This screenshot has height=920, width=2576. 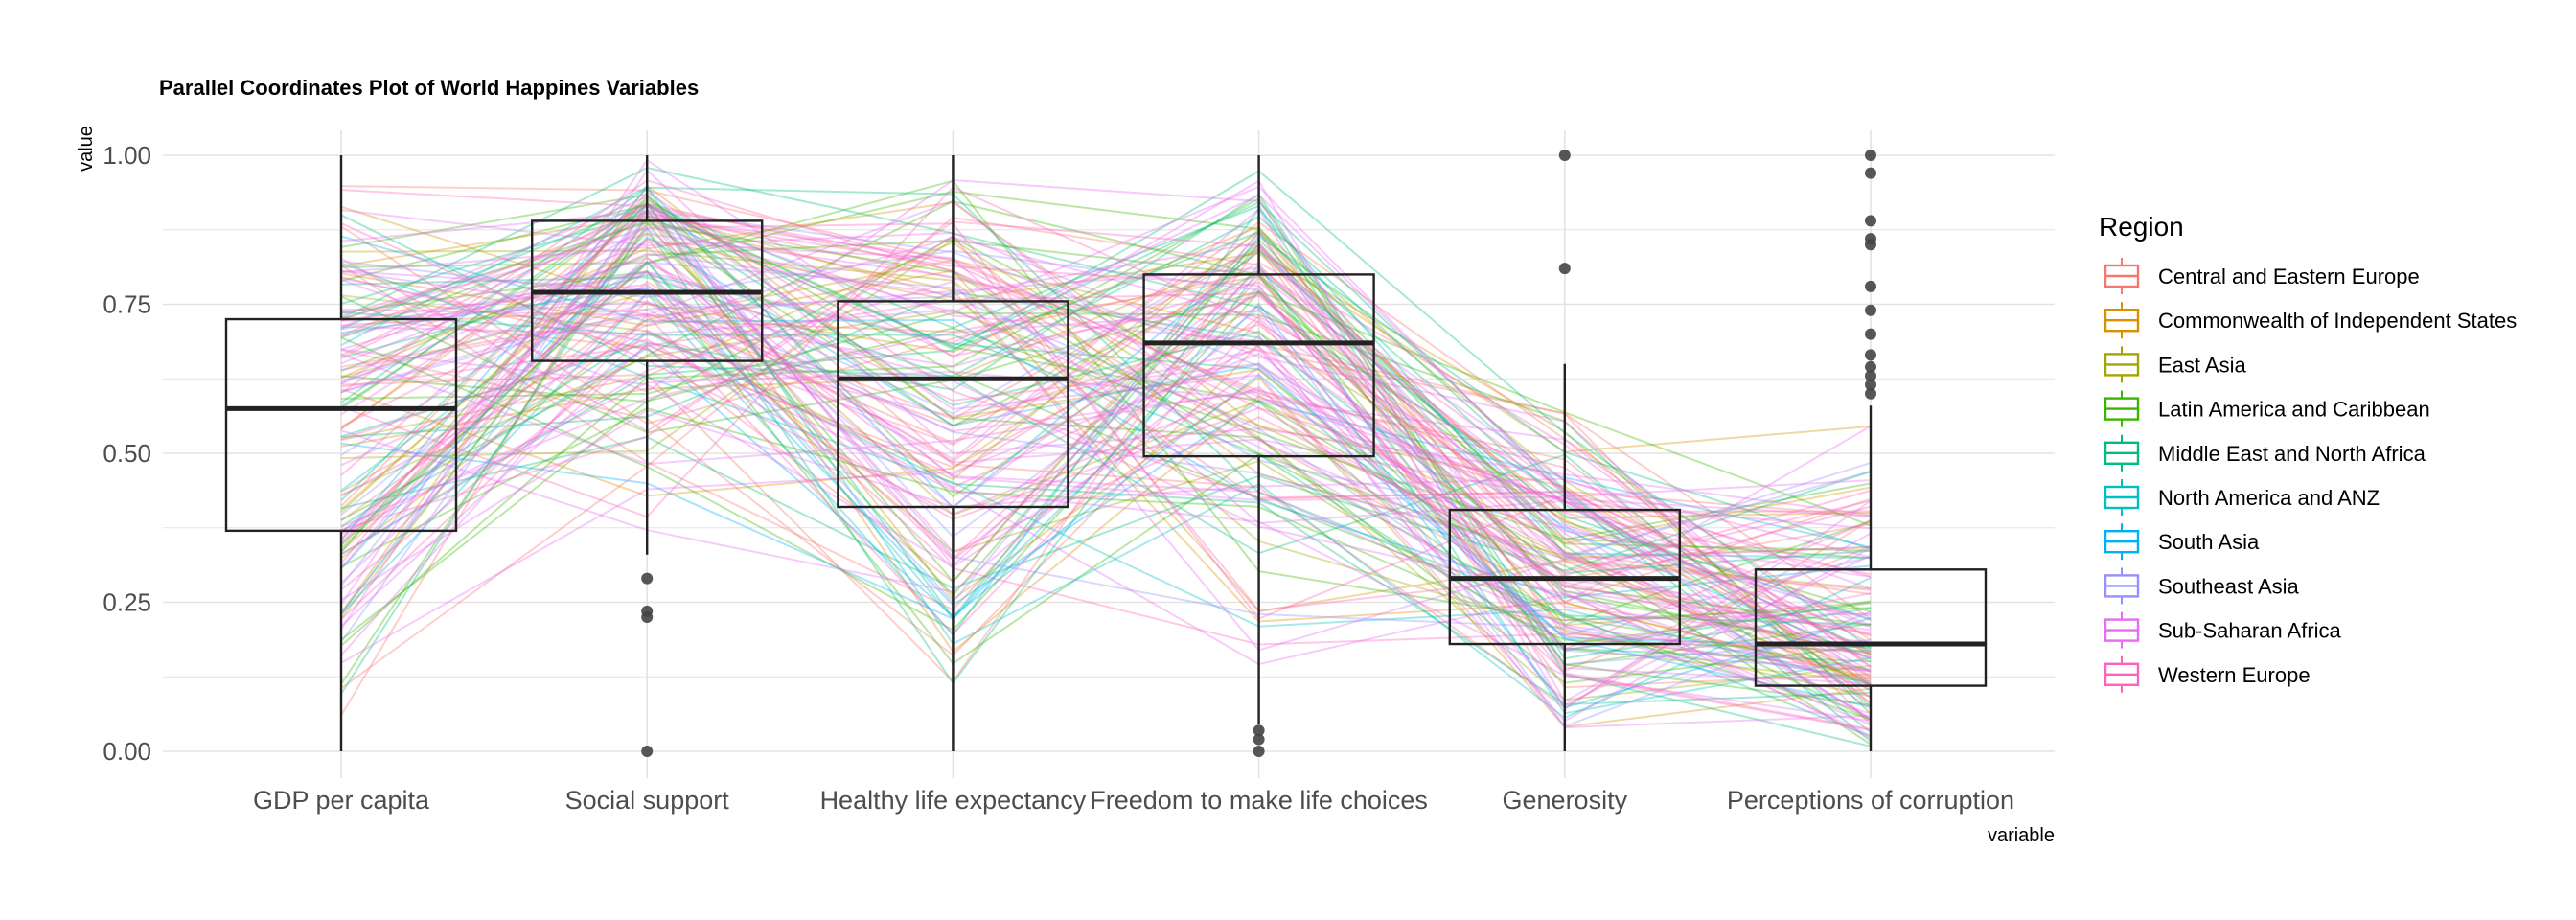 I want to click on y-tick-labels: 0.00 0.25 0.50 0.75 1.00, so click(x=127, y=453).